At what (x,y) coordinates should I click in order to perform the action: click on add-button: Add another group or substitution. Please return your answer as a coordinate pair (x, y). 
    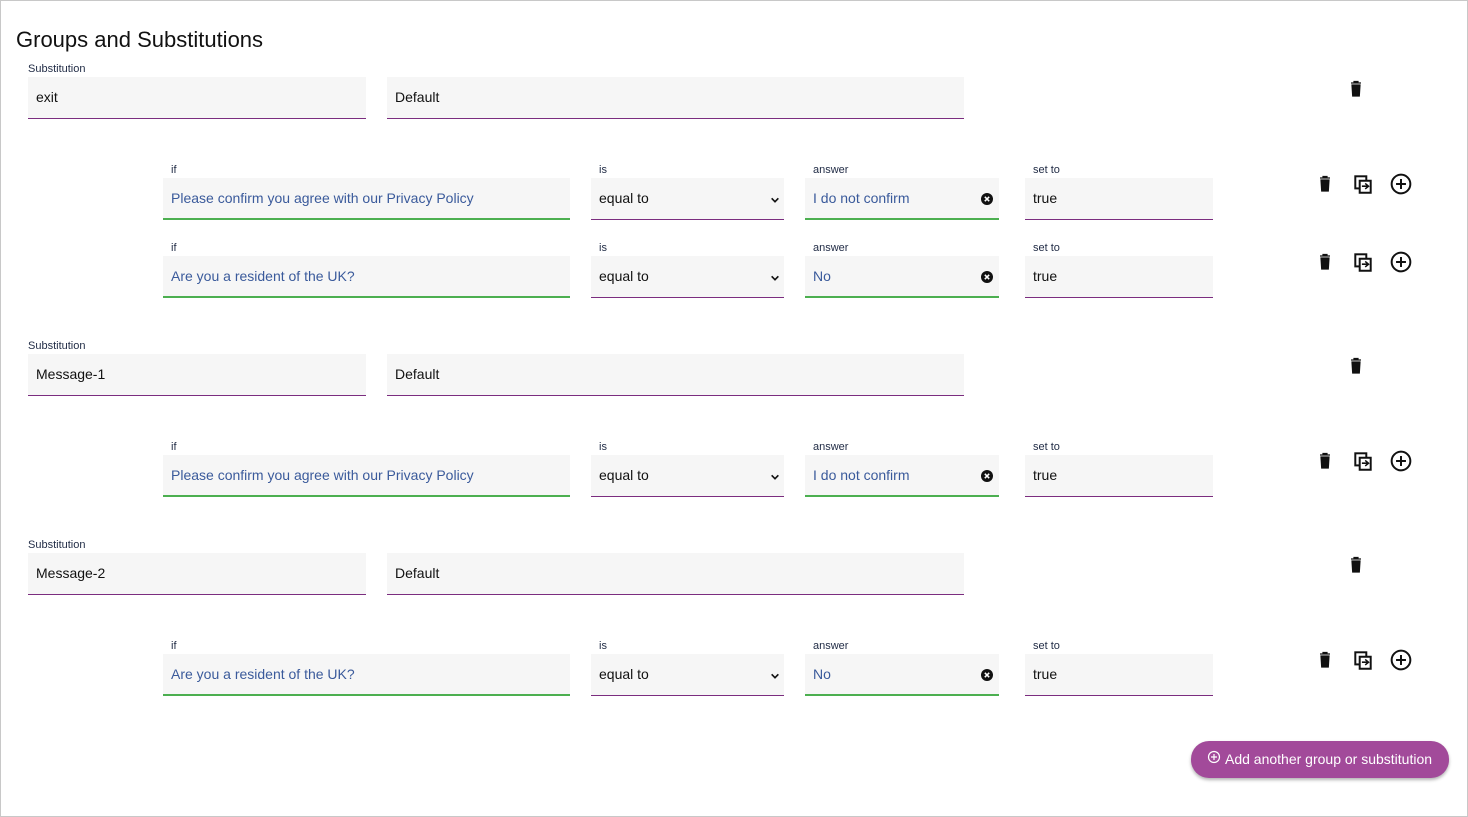
    Looking at the image, I should click on (1320, 759).